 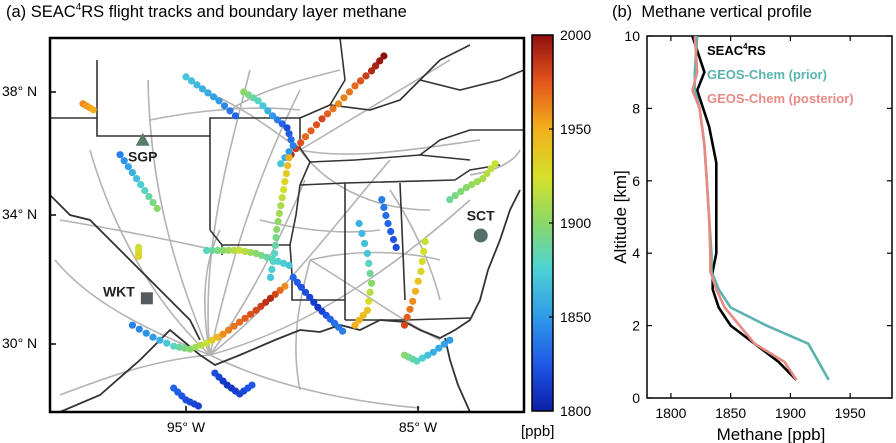 I want to click on panel-b-title: (b) Methane vertical profile, so click(x=712, y=12).